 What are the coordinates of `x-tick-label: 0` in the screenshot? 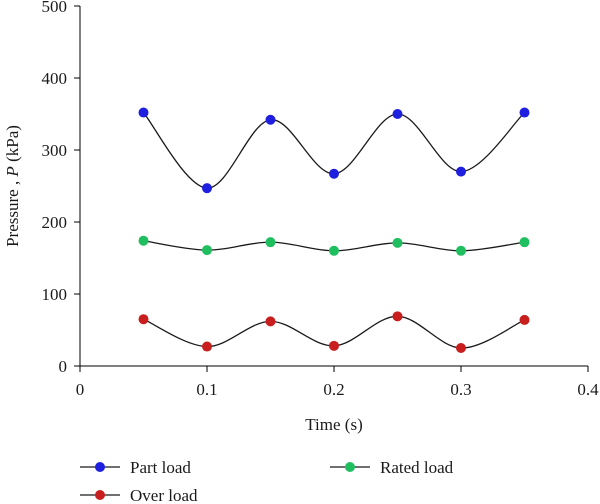 It's located at (80, 389).